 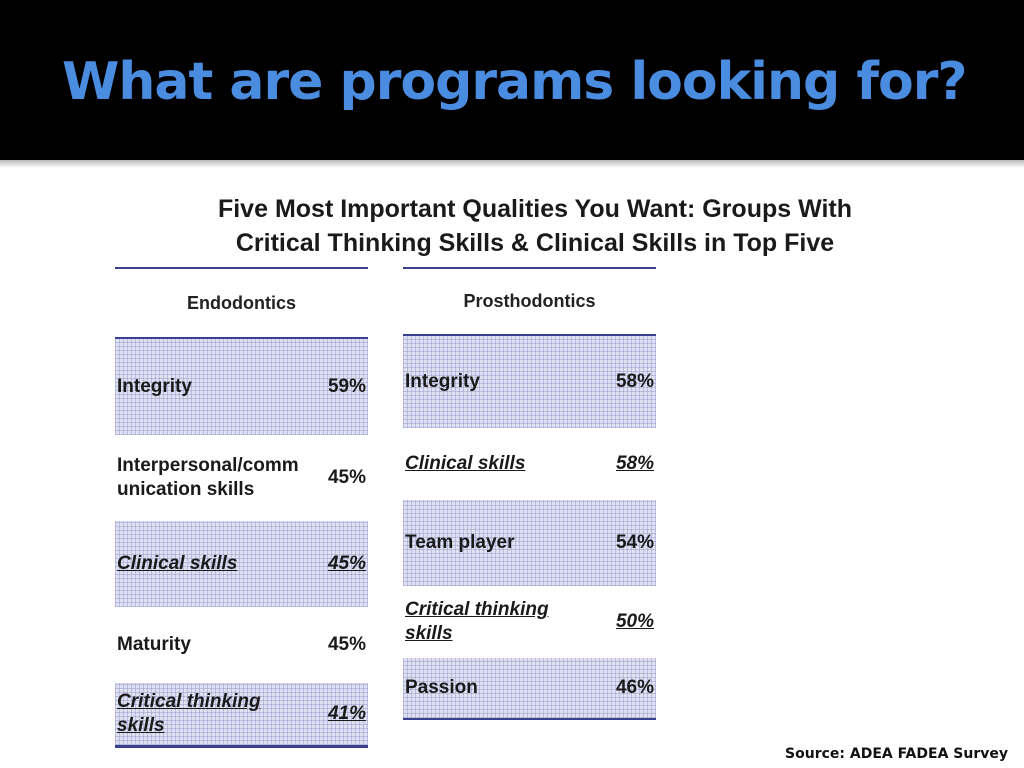 What do you see at coordinates (460, 542) in the screenshot?
I see `quality-label: Team player` at bounding box center [460, 542].